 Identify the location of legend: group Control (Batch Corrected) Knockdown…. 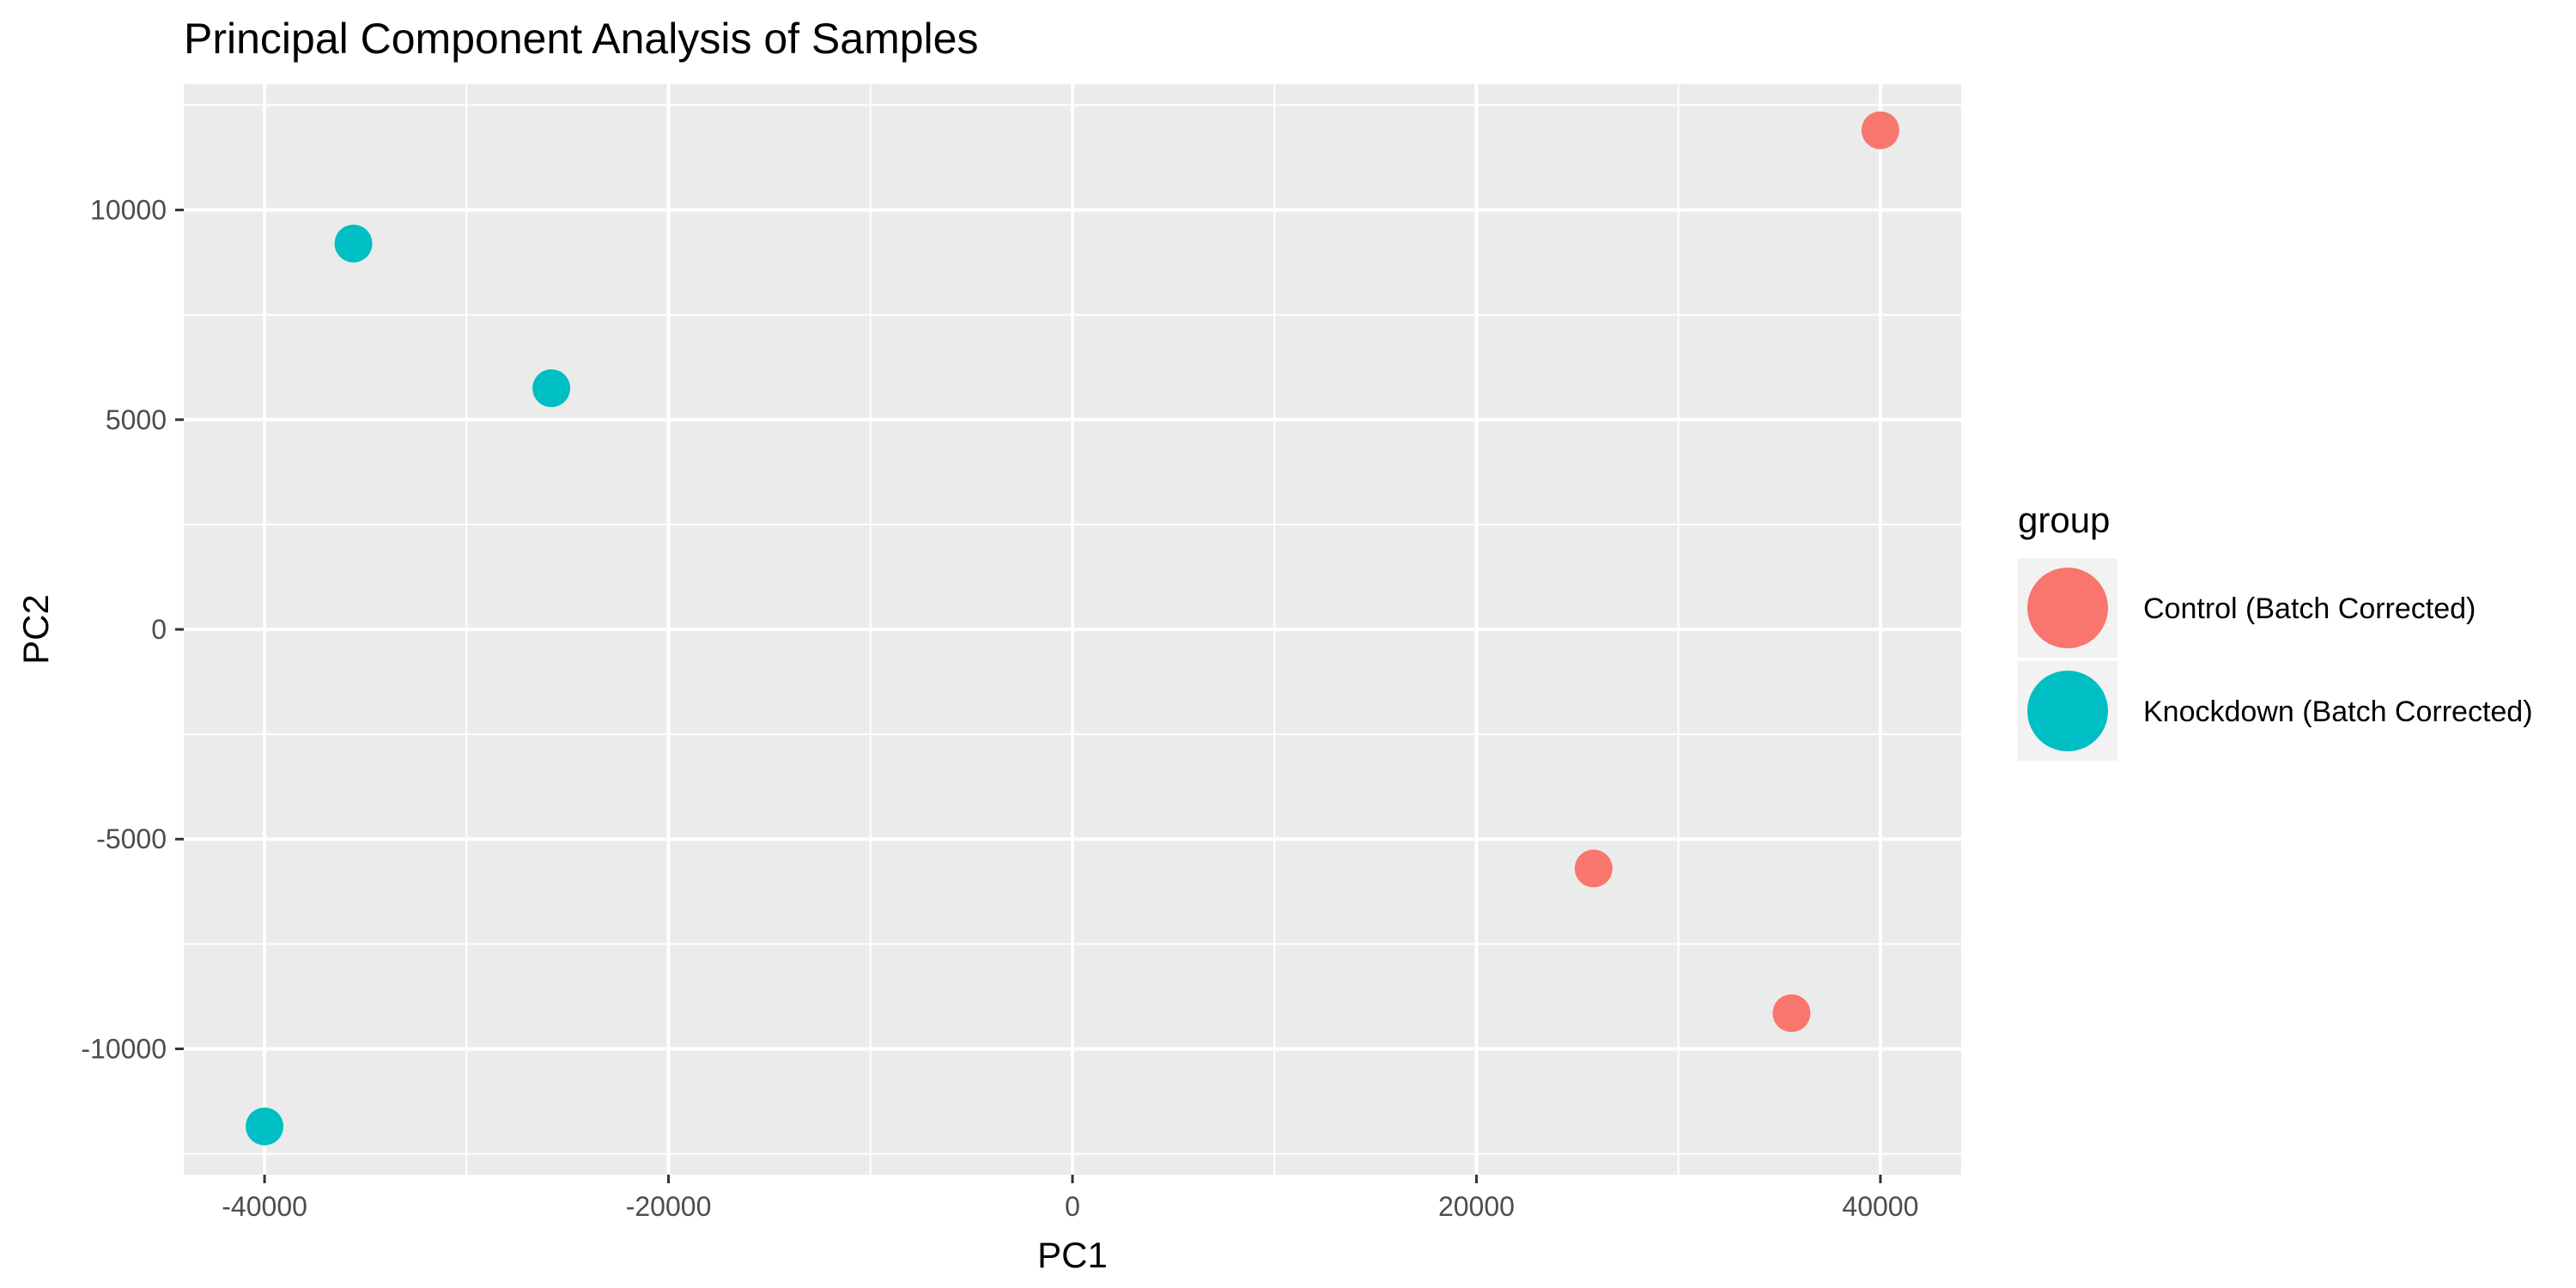
(2275, 630).